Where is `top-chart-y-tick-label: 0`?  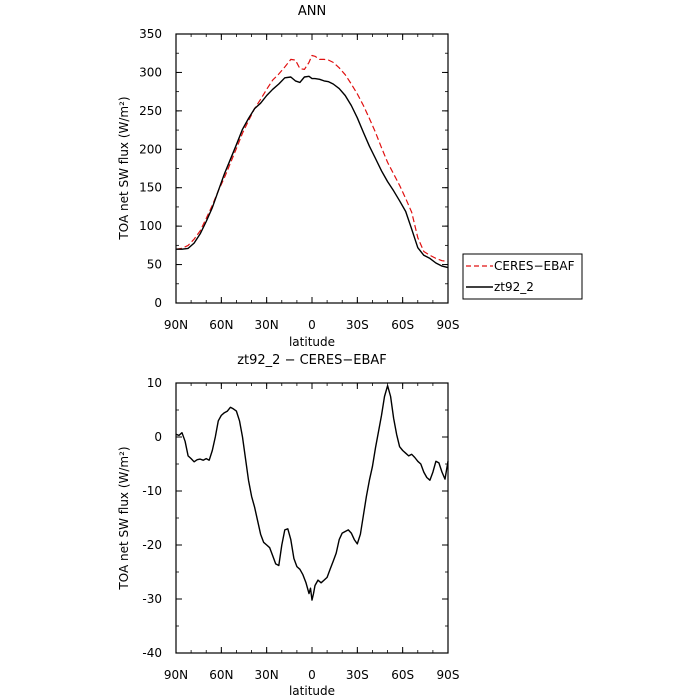 top-chart-y-tick-label: 0 is located at coordinates (158, 303).